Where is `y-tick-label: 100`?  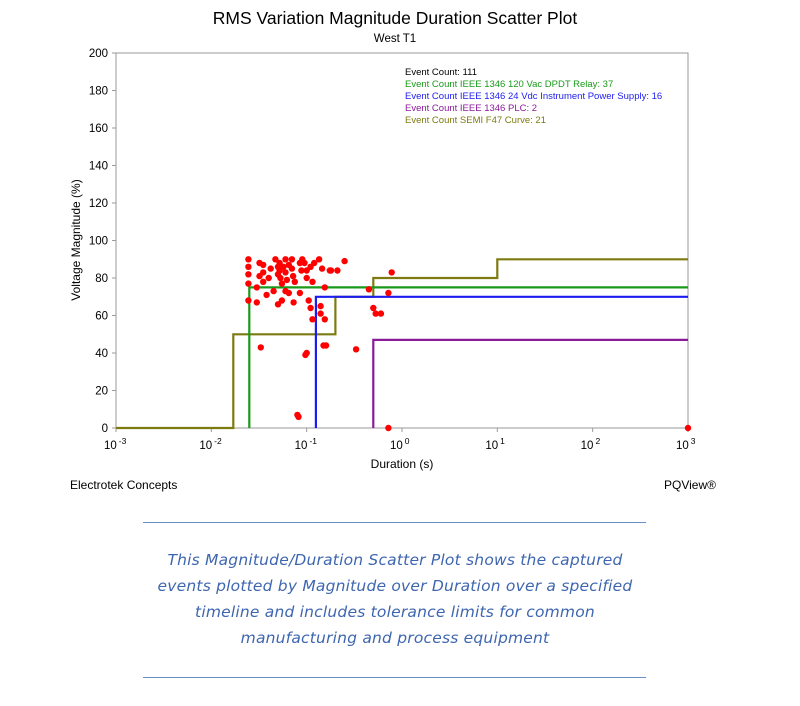 y-tick-label: 100 is located at coordinates (98, 242).